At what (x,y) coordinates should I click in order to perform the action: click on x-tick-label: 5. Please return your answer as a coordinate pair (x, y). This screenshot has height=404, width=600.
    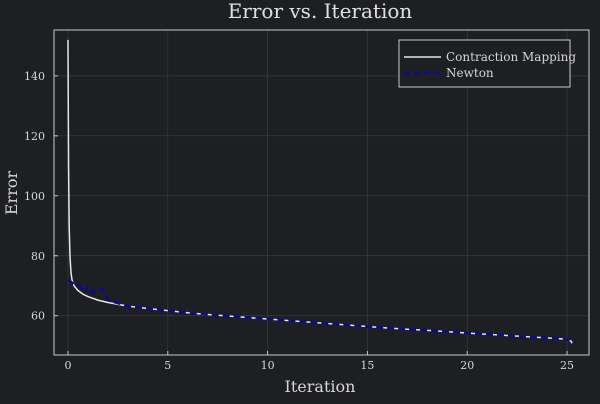
    Looking at the image, I should click on (167, 365).